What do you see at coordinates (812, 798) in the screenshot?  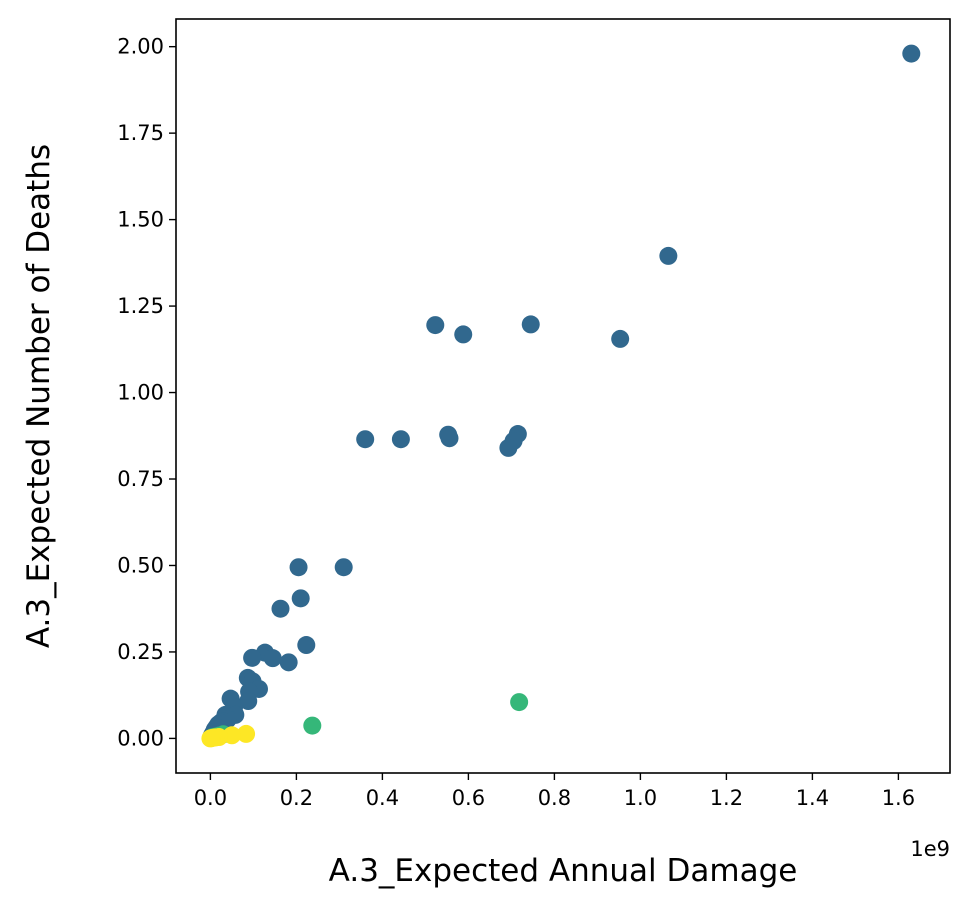 I see `x-tick-label: 1.4` at bounding box center [812, 798].